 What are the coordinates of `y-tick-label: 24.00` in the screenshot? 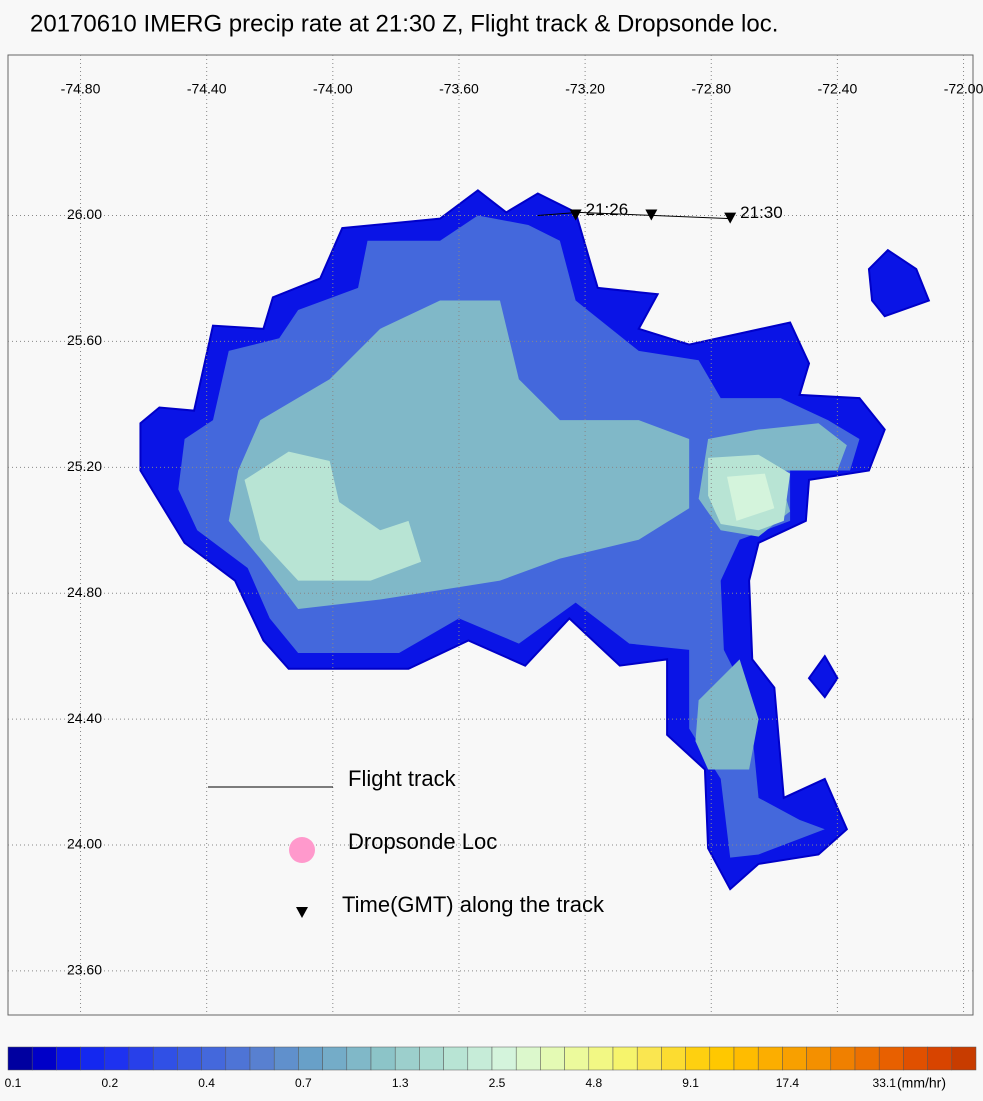 It's located at (84, 844).